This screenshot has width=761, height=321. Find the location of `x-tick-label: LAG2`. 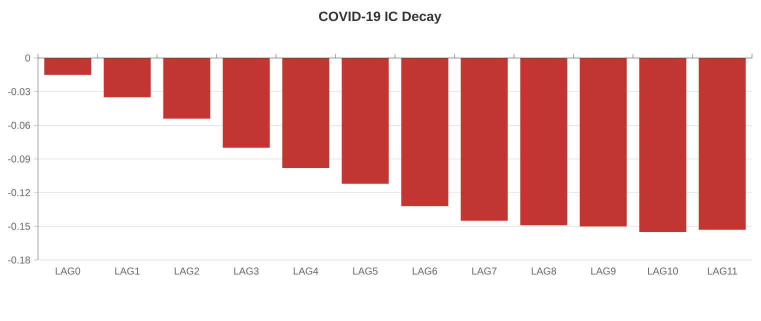

x-tick-label: LAG2 is located at coordinates (187, 271).